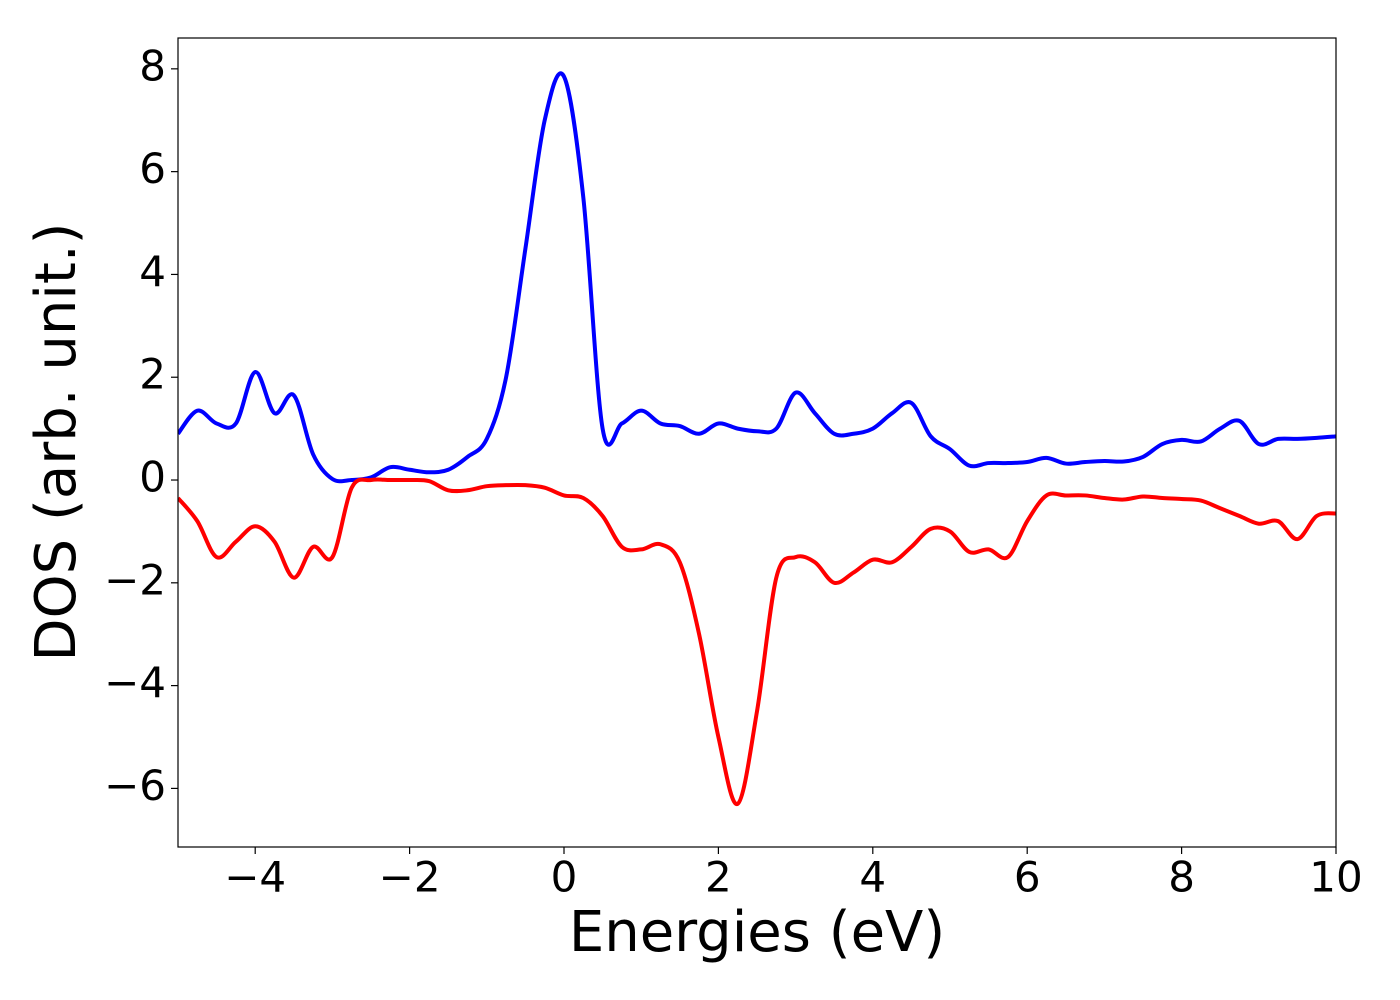  Describe the element at coordinates (255, 877) in the screenshot. I see `x-tick-label: −4` at that location.